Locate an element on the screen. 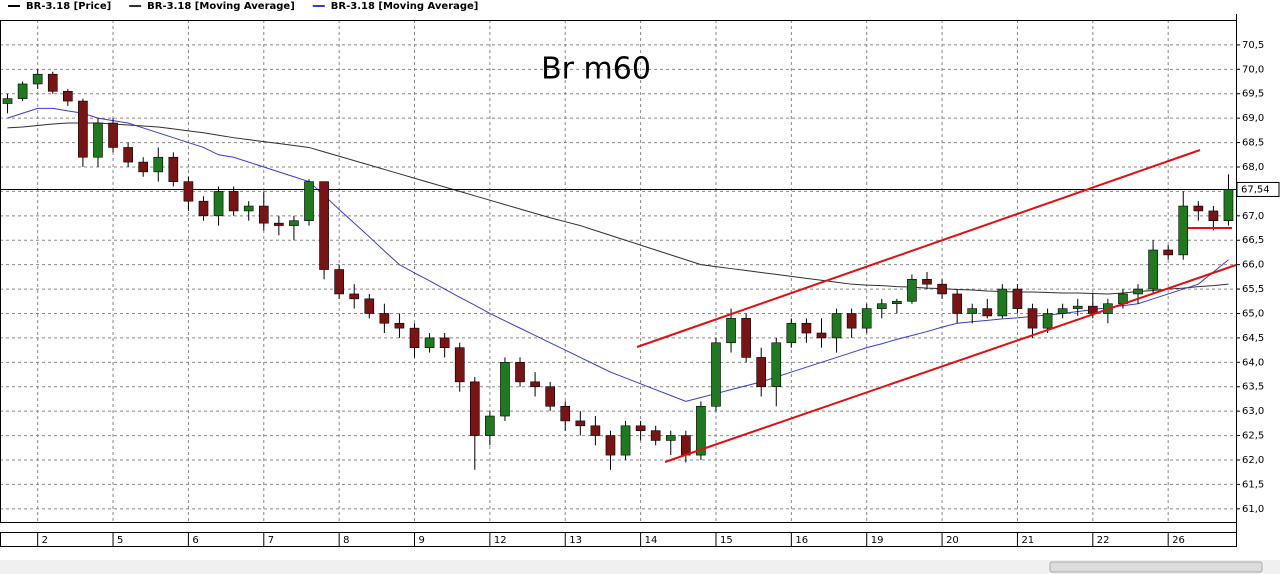 This screenshot has width=1280, height=574. x-tick-label: 15 is located at coordinates (726, 540).